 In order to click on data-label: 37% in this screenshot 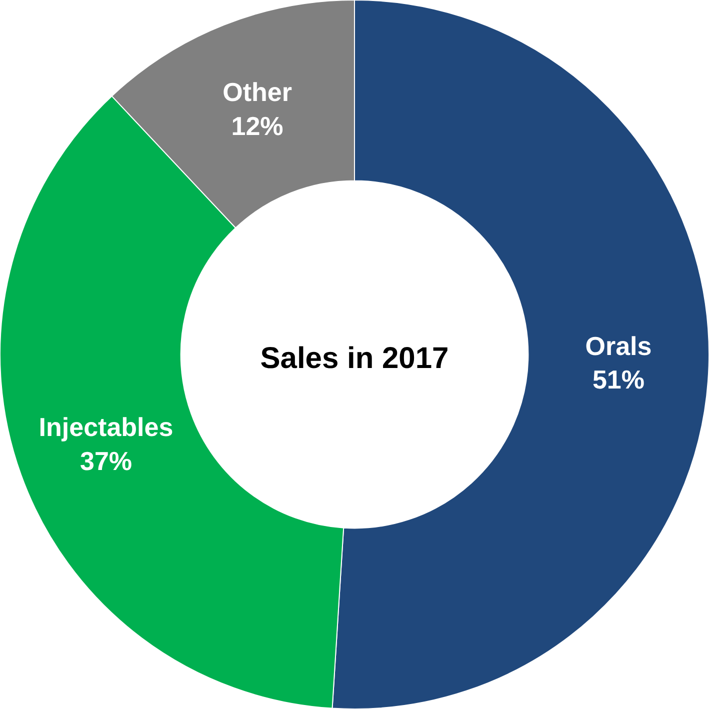, I will do `click(106, 461)`.